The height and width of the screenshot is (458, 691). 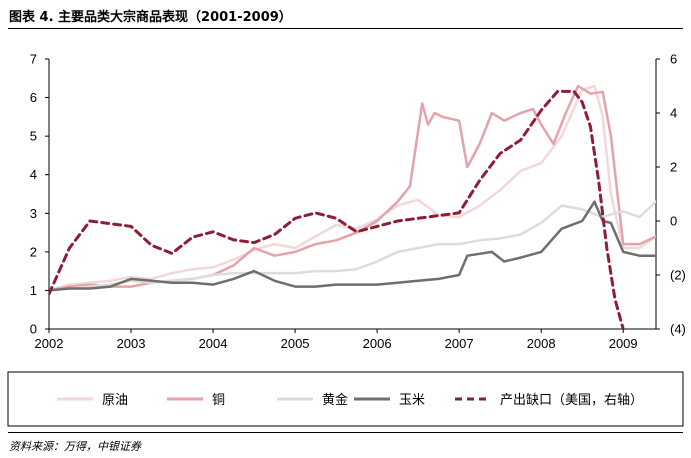 What do you see at coordinates (678, 275) in the screenshot?
I see `y2-tick-label: (2)` at bounding box center [678, 275].